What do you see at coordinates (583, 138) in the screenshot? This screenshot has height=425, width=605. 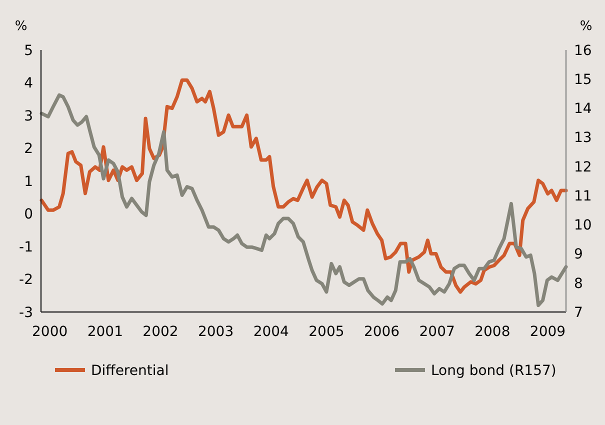 I see `y2-tick-label: 13` at bounding box center [583, 138].